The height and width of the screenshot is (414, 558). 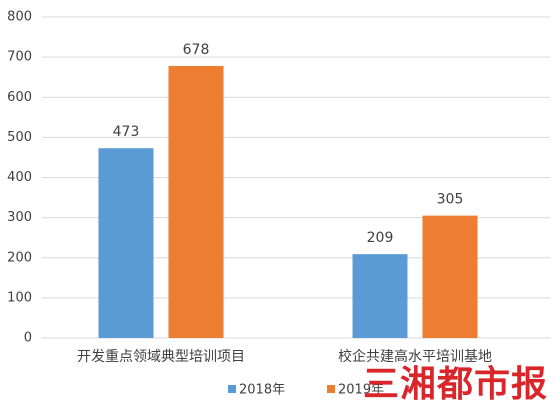 I want to click on data-label: 473, so click(x=126, y=132).